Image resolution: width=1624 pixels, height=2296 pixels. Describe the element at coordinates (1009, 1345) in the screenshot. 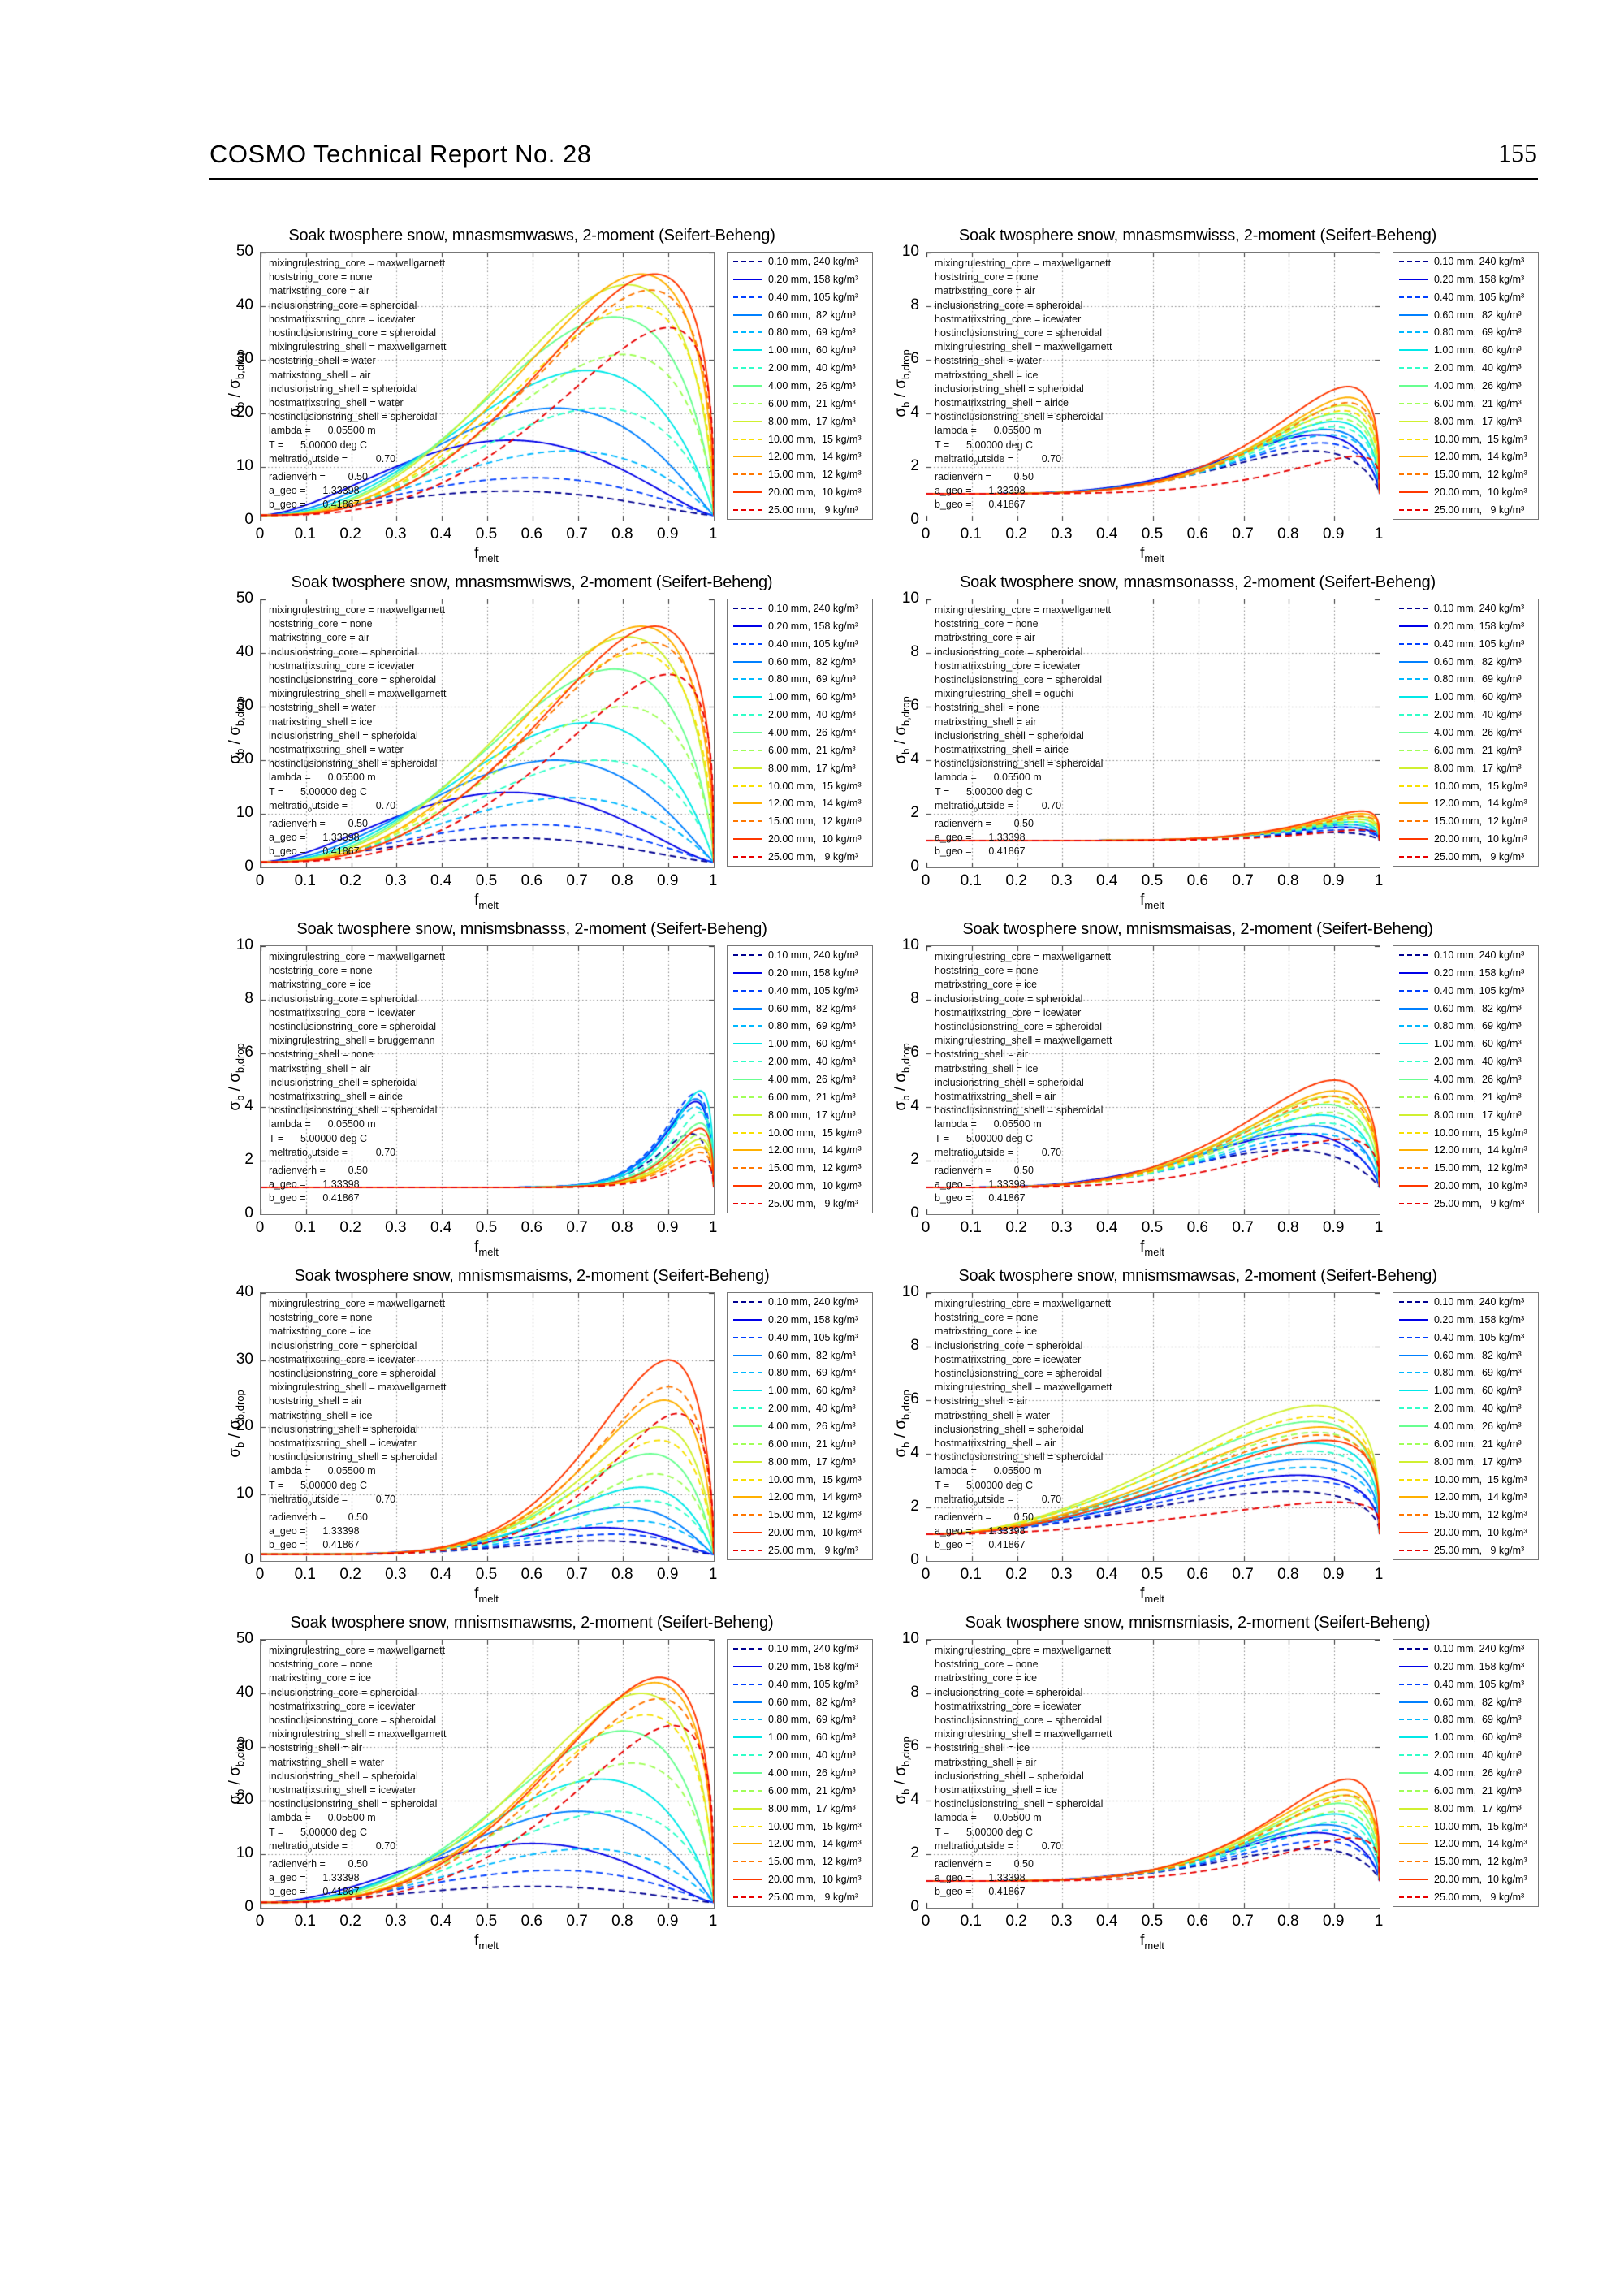

I see `annotation-line: inclusionstring_core = spheroidal` at that location.